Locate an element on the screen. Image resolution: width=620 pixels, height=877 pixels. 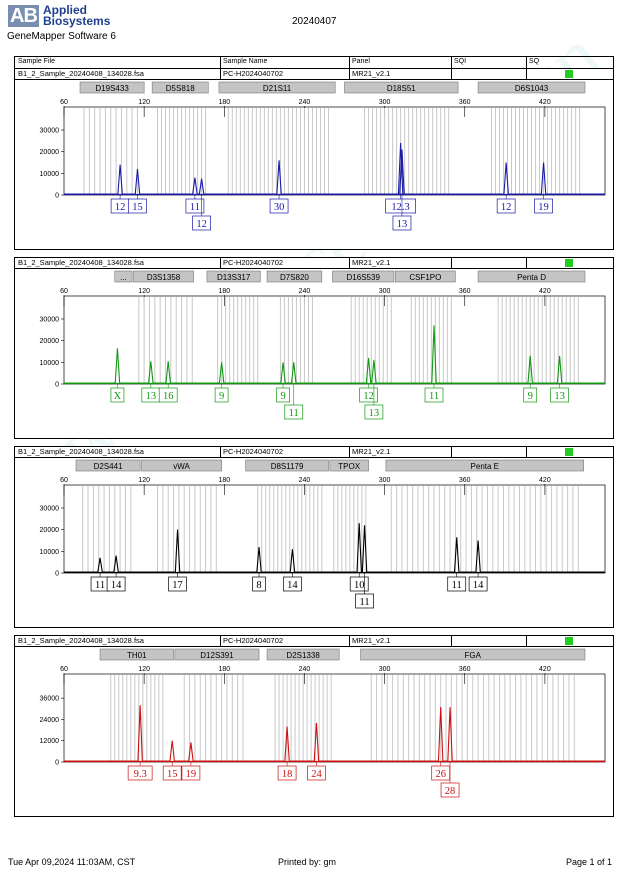
allele-call-text: X is located at coordinates (118, 396).